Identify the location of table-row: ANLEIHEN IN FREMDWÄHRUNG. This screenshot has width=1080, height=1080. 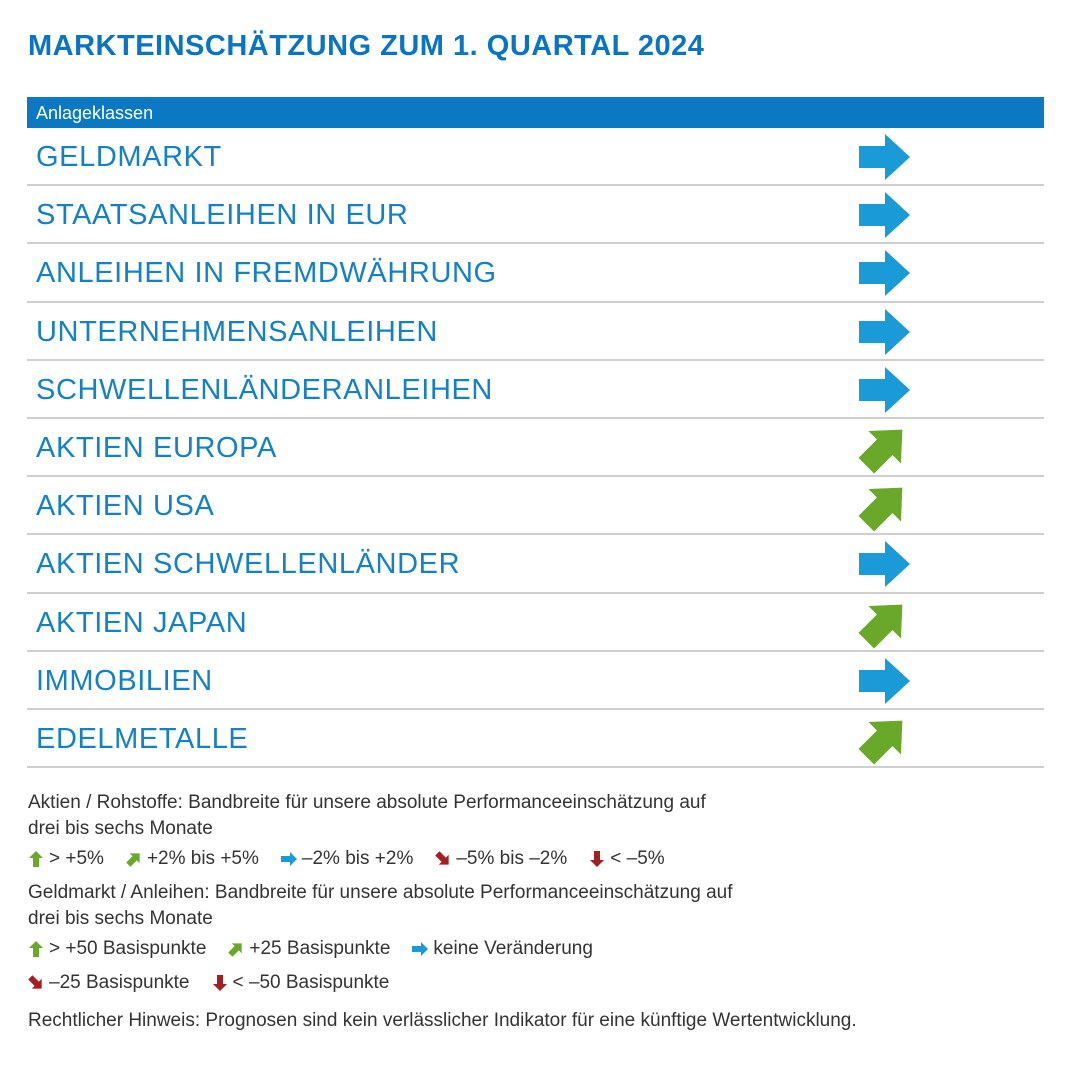
(535, 273).